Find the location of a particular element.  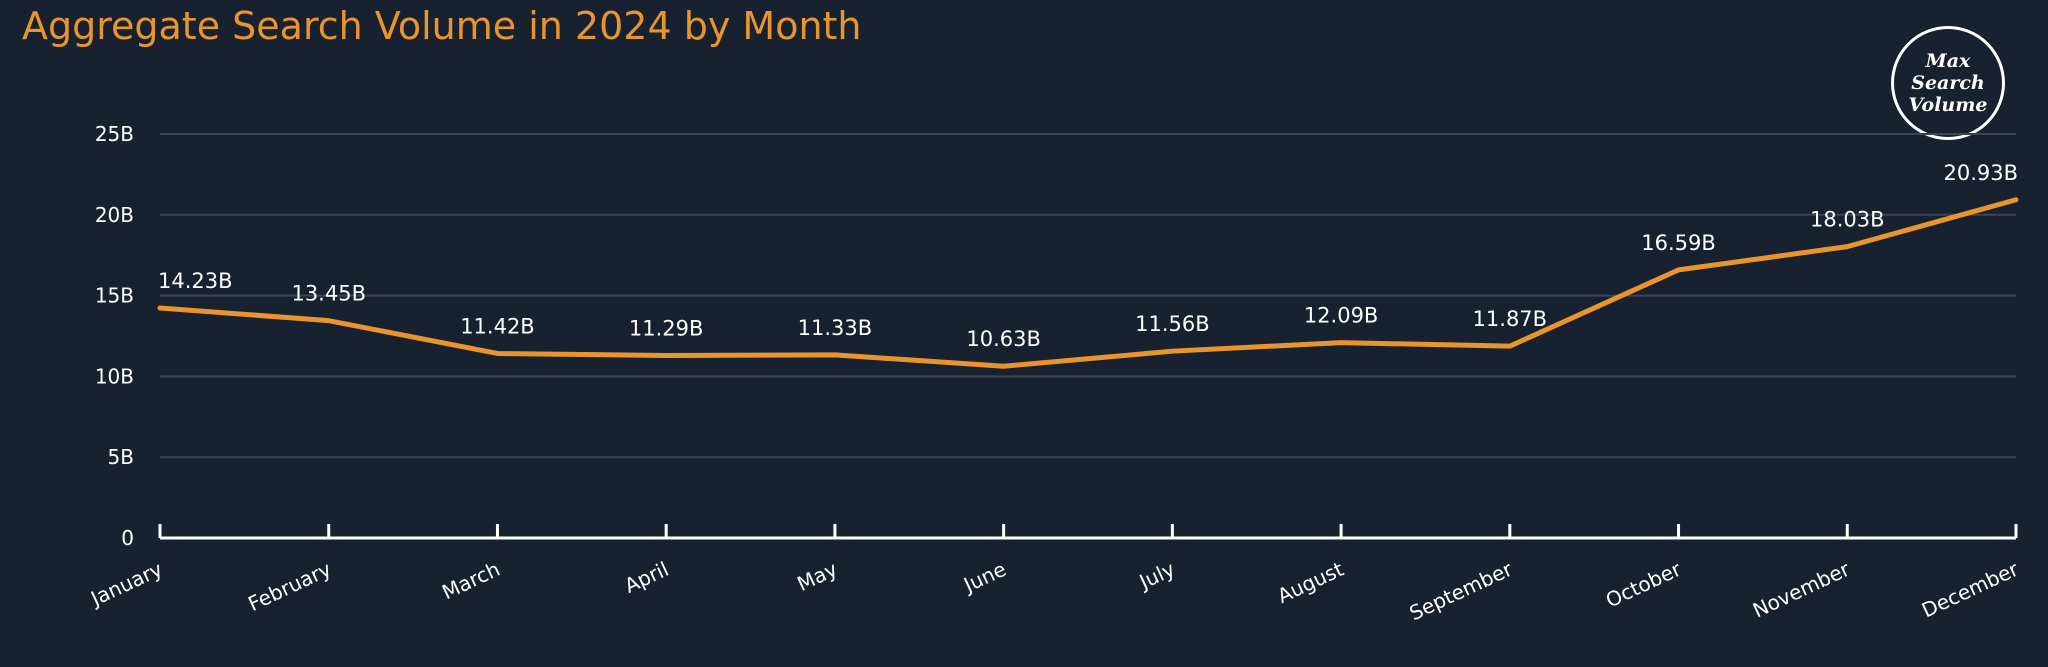

y-tick-label: 20B is located at coordinates (114, 215).